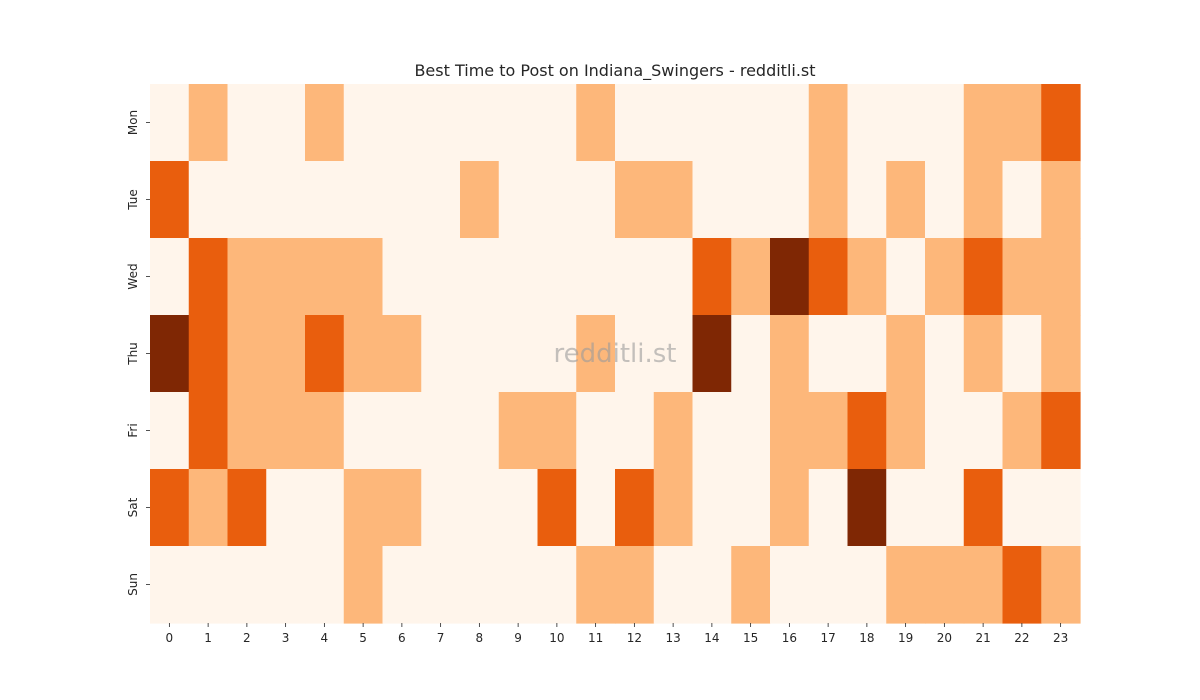  Describe the element at coordinates (595, 638) in the screenshot. I see `x-tick-label: 11` at that location.